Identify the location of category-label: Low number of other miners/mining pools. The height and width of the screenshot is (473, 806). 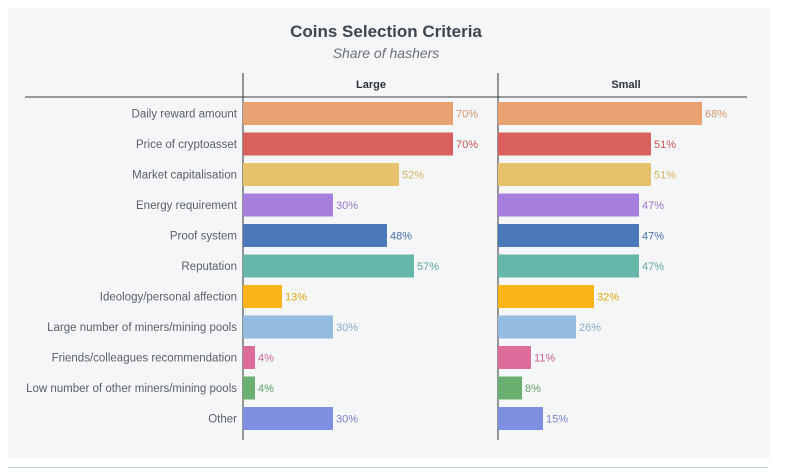
(131, 389).